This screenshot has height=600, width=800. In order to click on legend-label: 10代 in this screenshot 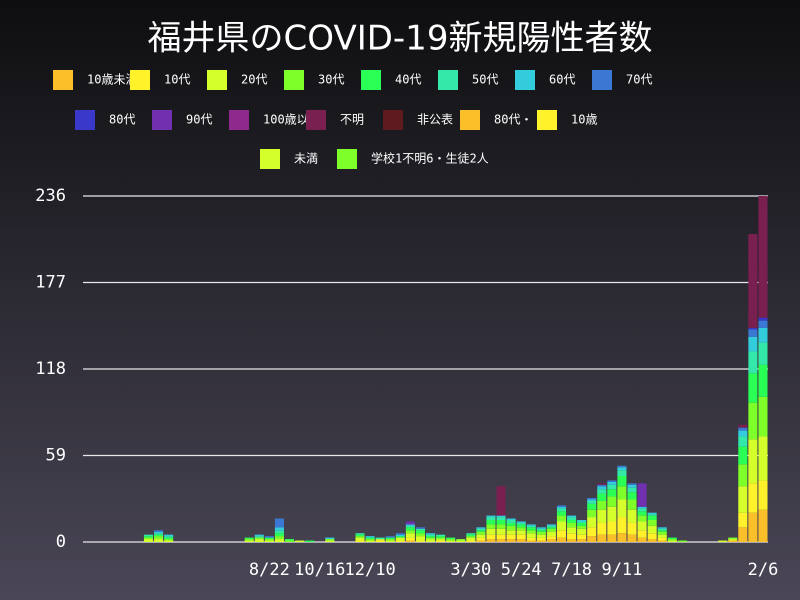, I will do `click(177, 80)`.